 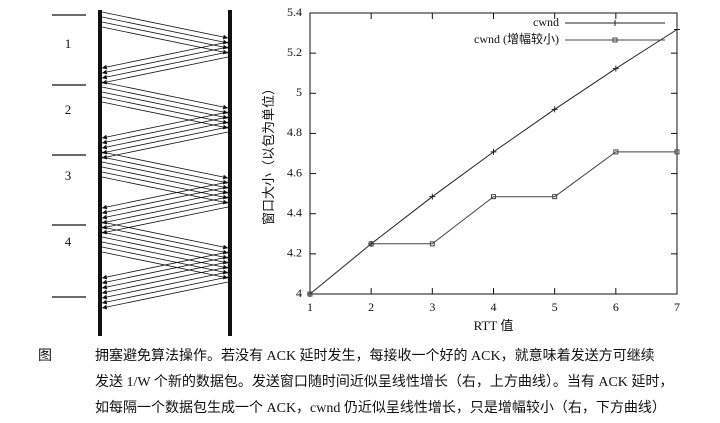 I want to click on y-tick-label: 4.4, so click(x=294, y=212).